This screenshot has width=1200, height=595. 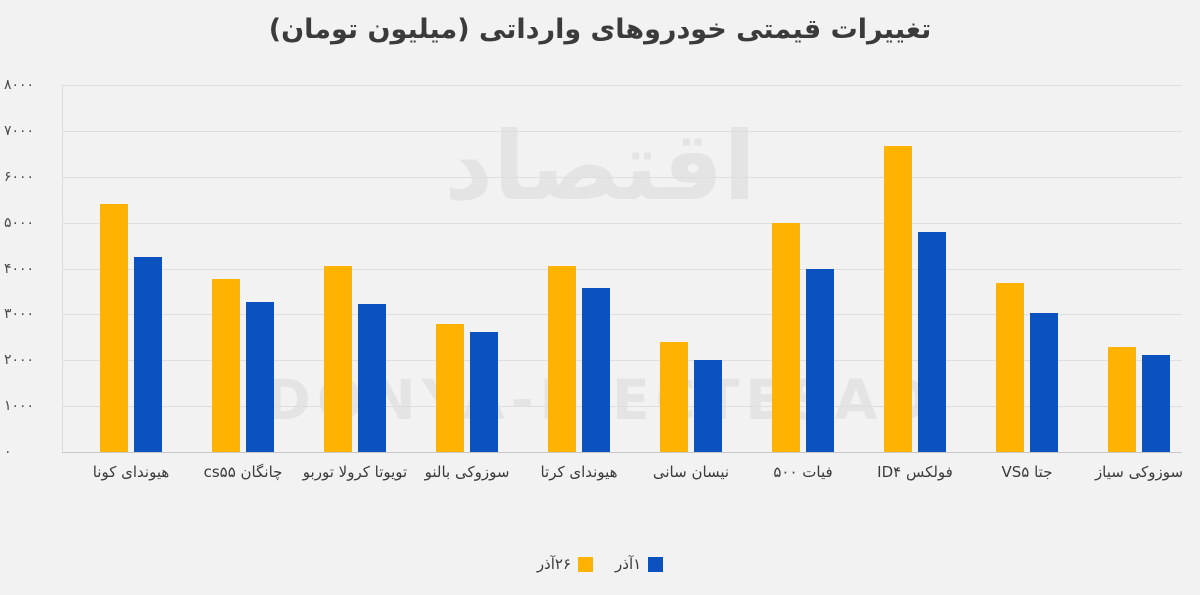 What do you see at coordinates (803, 472) in the screenshot?
I see `x-axis-category-label: فیات ۵۰۰` at bounding box center [803, 472].